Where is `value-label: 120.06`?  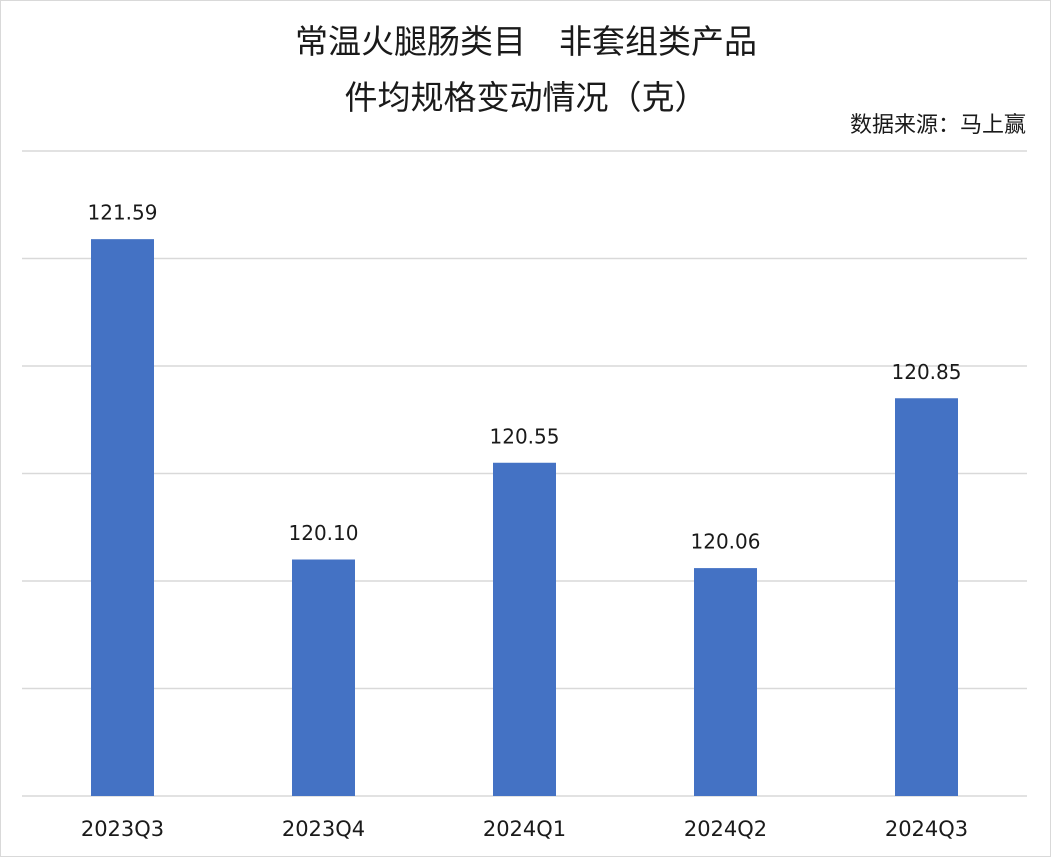
value-label: 120.06 is located at coordinates (726, 542).